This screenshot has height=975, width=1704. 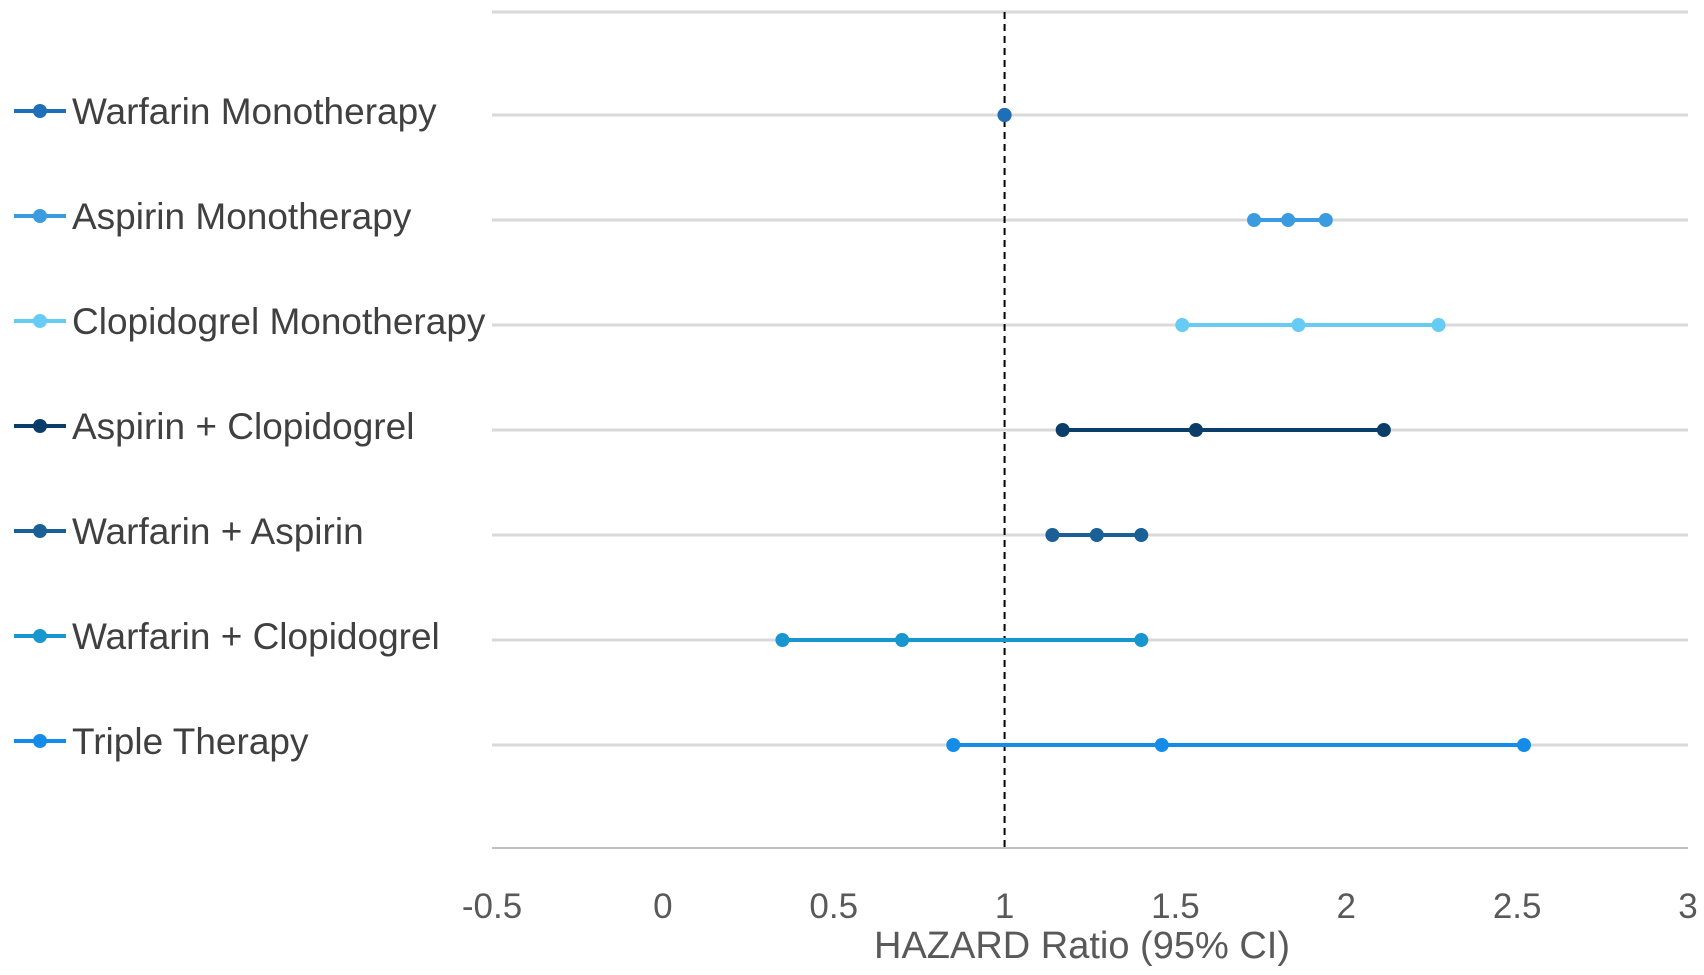 I want to click on x-tick-label: 2.5, so click(x=1517, y=906).